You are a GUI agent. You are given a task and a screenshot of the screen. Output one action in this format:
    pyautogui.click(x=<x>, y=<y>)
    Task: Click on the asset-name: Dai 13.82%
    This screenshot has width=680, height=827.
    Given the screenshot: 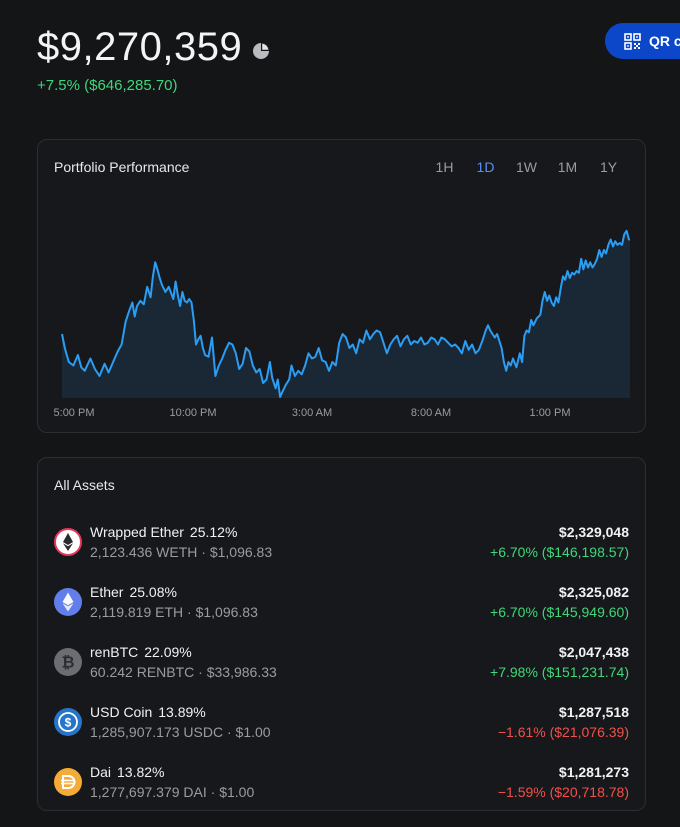 What is the action you would take?
    pyautogui.click(x=127, y=772)
    